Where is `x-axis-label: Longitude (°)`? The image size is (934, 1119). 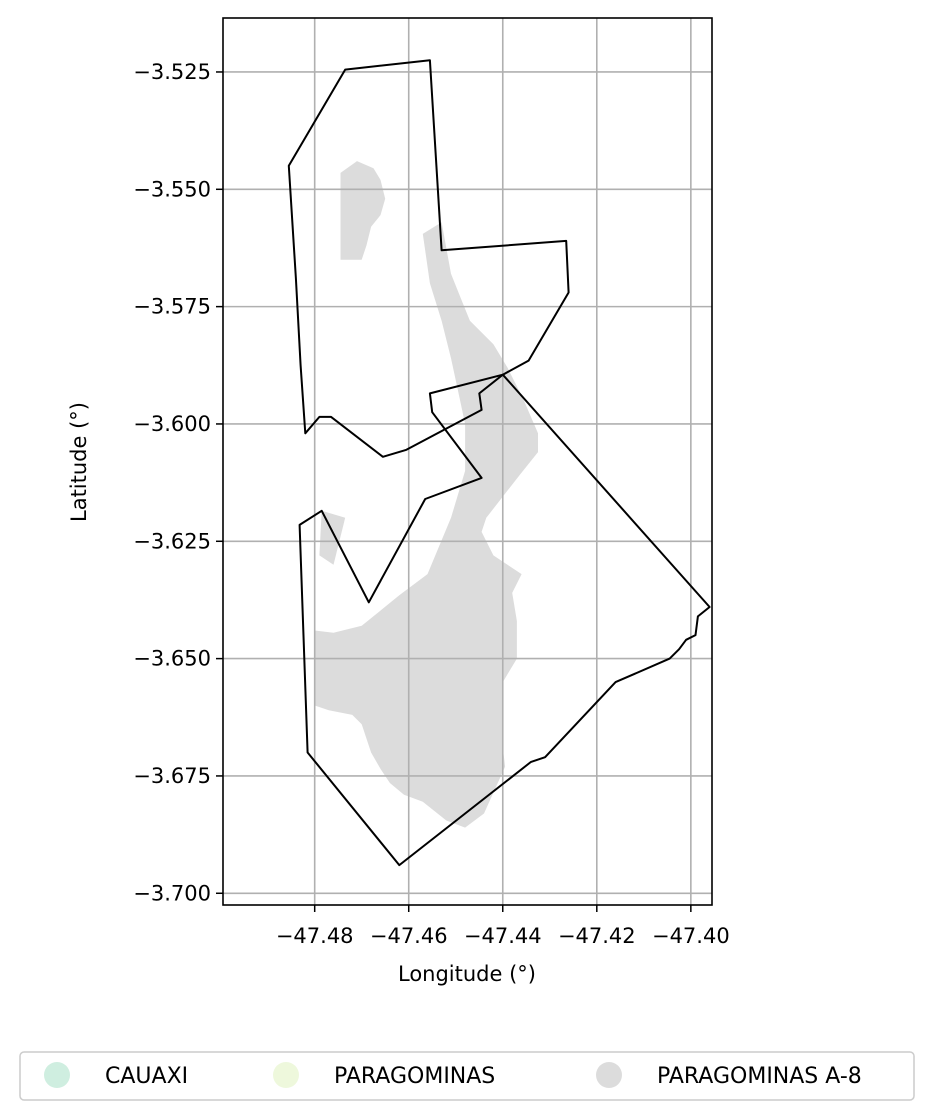 x-axis-label: Longitude (°) is located at coordinates (467, 974).